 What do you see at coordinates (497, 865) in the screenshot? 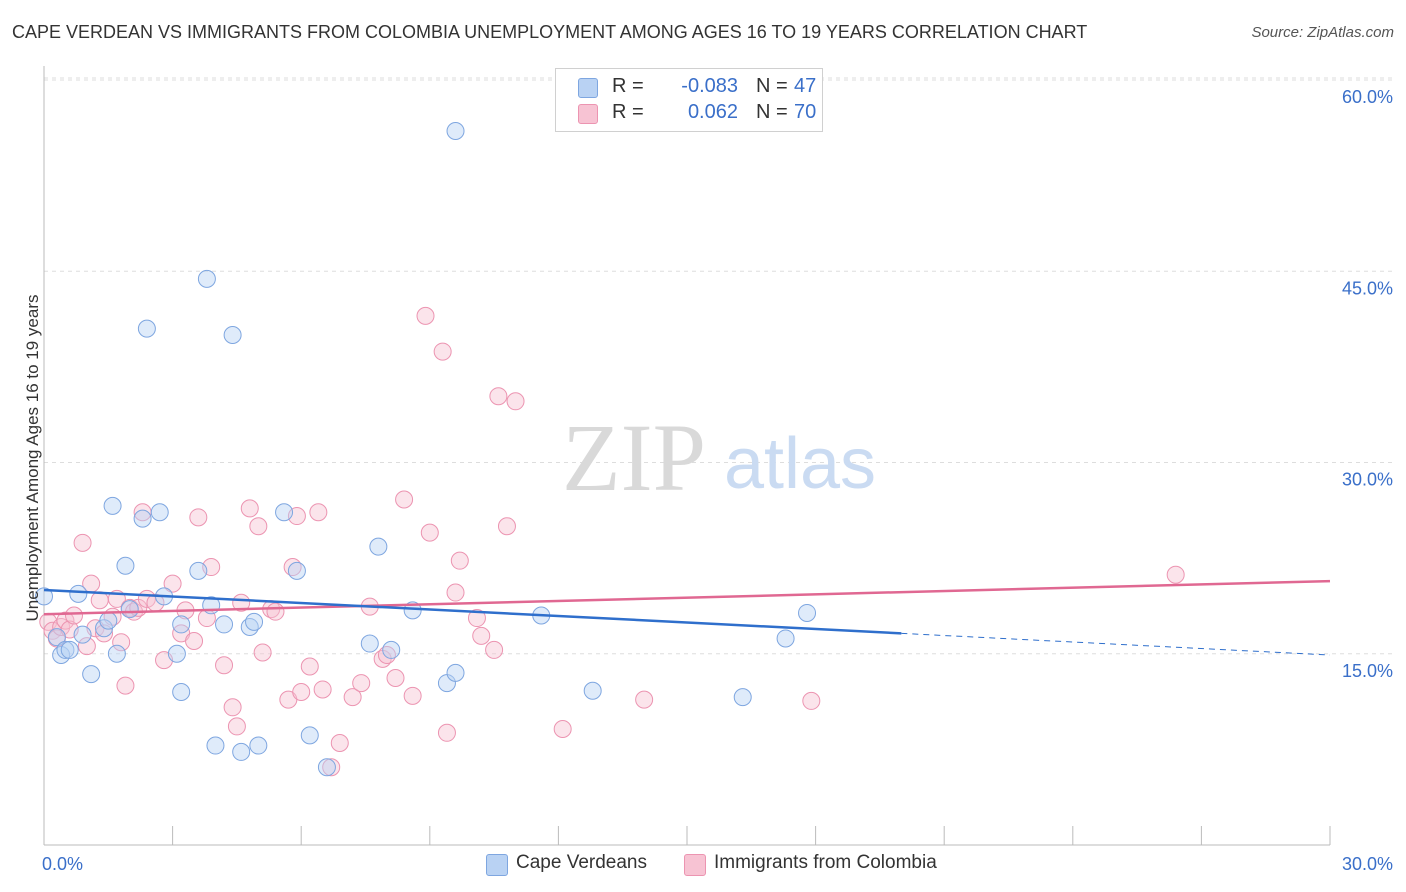
I see `bottom-legend-swatch-blue` at bounding box center [497, 865].